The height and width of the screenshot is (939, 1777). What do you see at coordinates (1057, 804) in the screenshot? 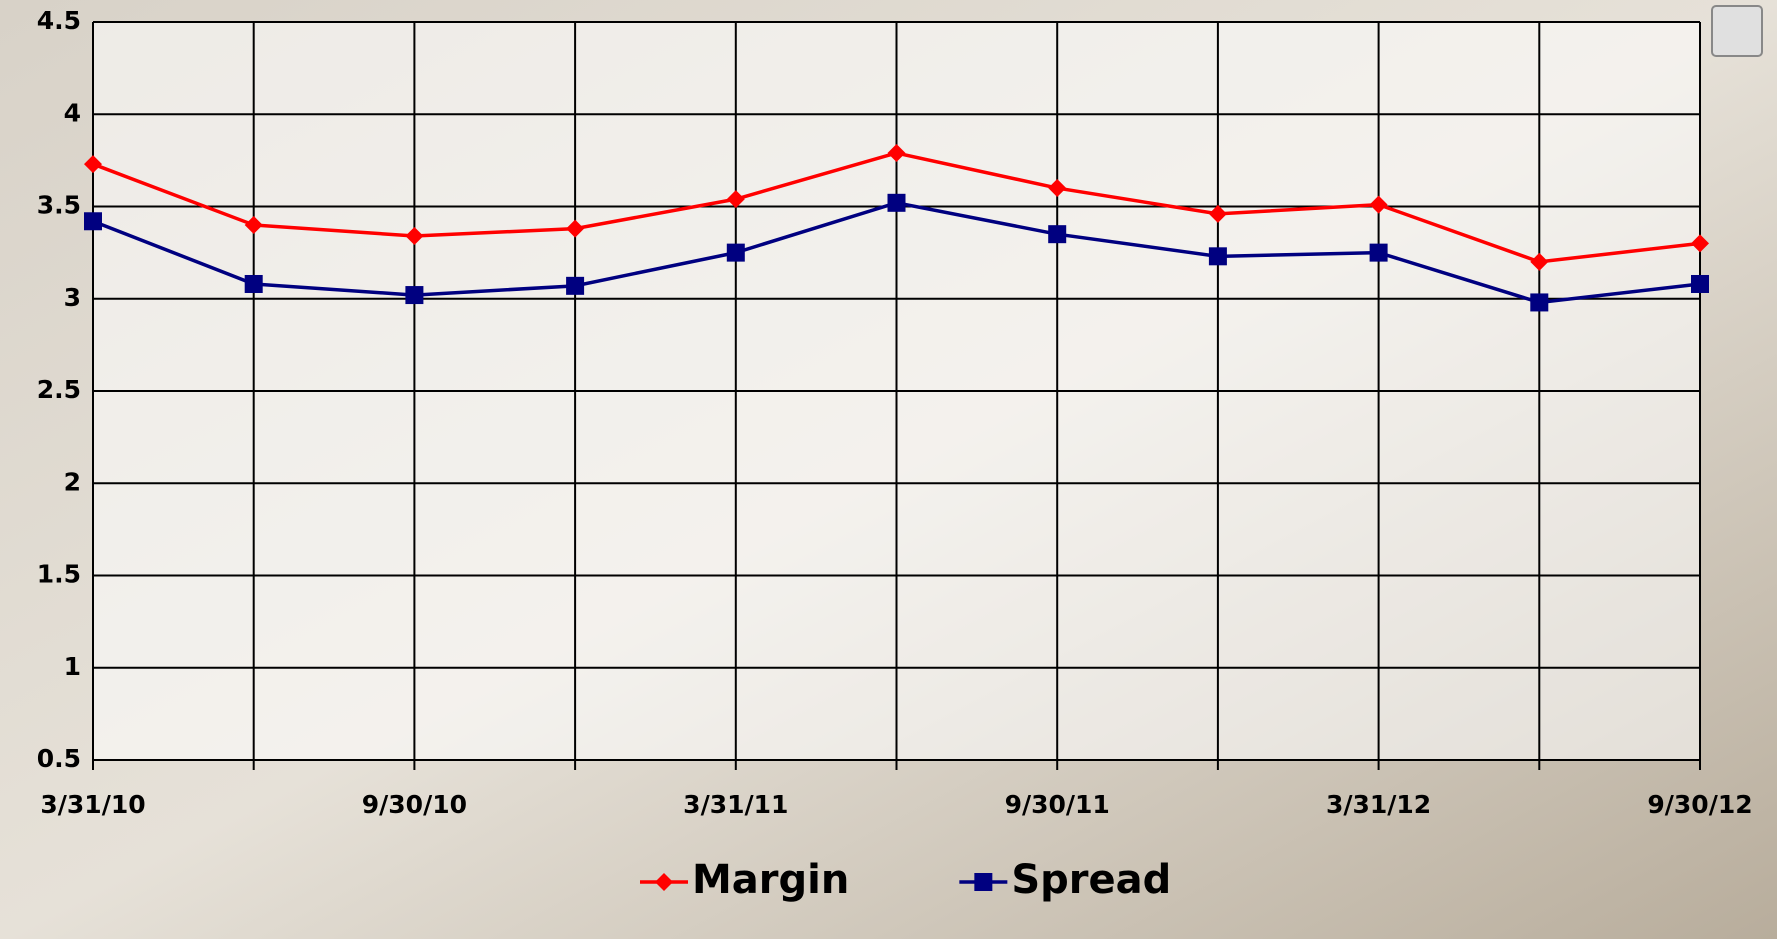
I see `x-tick-label: 9/30/11` at bounding box center [1057, 804].